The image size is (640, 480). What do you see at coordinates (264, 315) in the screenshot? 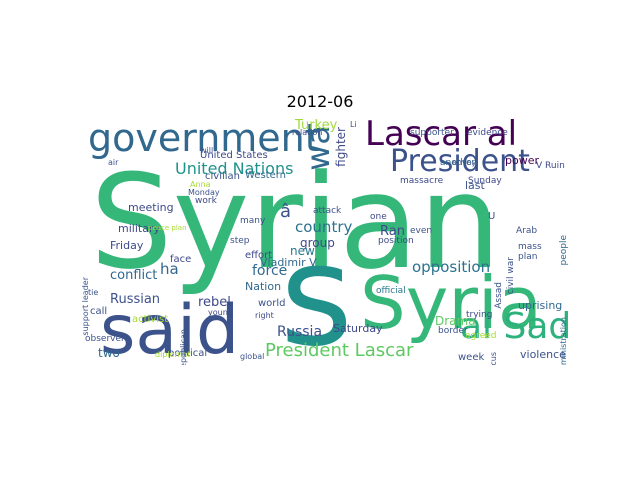
I see `word-cloud-word: right` at bounding box center [264, 315].